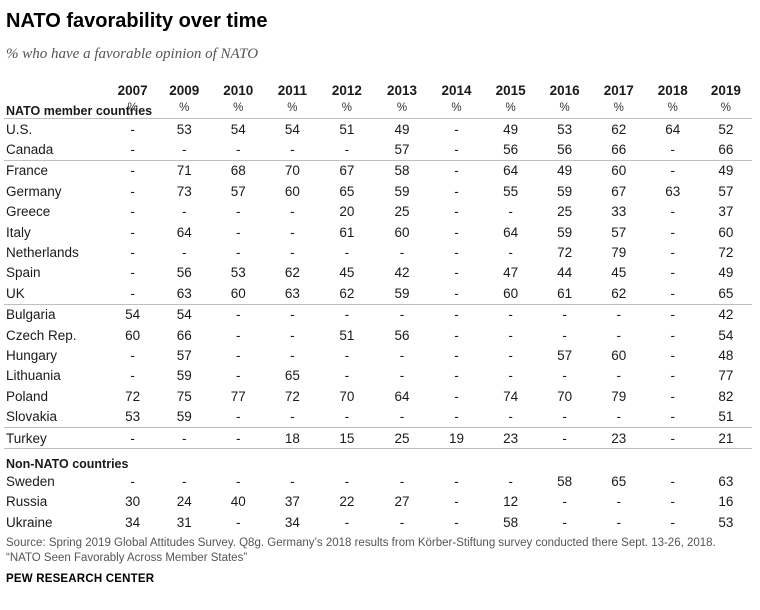 Image resolution: width=760 pixels, height=610 pixels. I want to click on chart-title: NATO favorability over time, so click(137, 21).